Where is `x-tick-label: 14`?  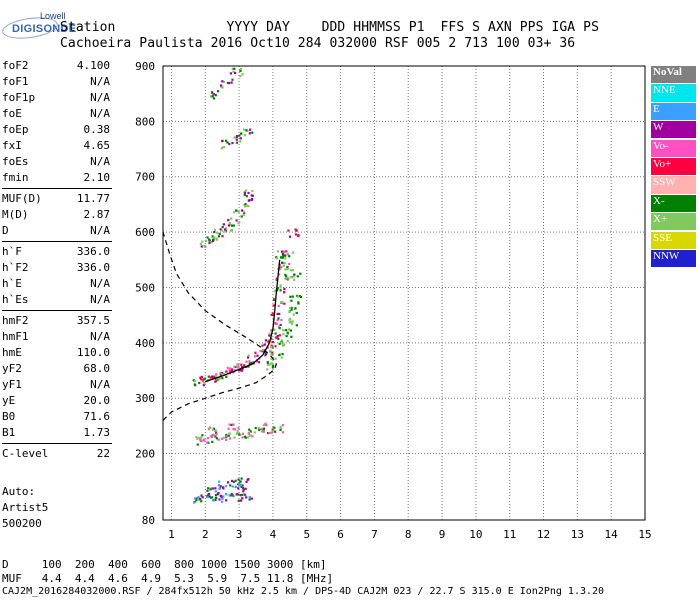
x-tick-label: 14 is located at coordinates (612, 534).